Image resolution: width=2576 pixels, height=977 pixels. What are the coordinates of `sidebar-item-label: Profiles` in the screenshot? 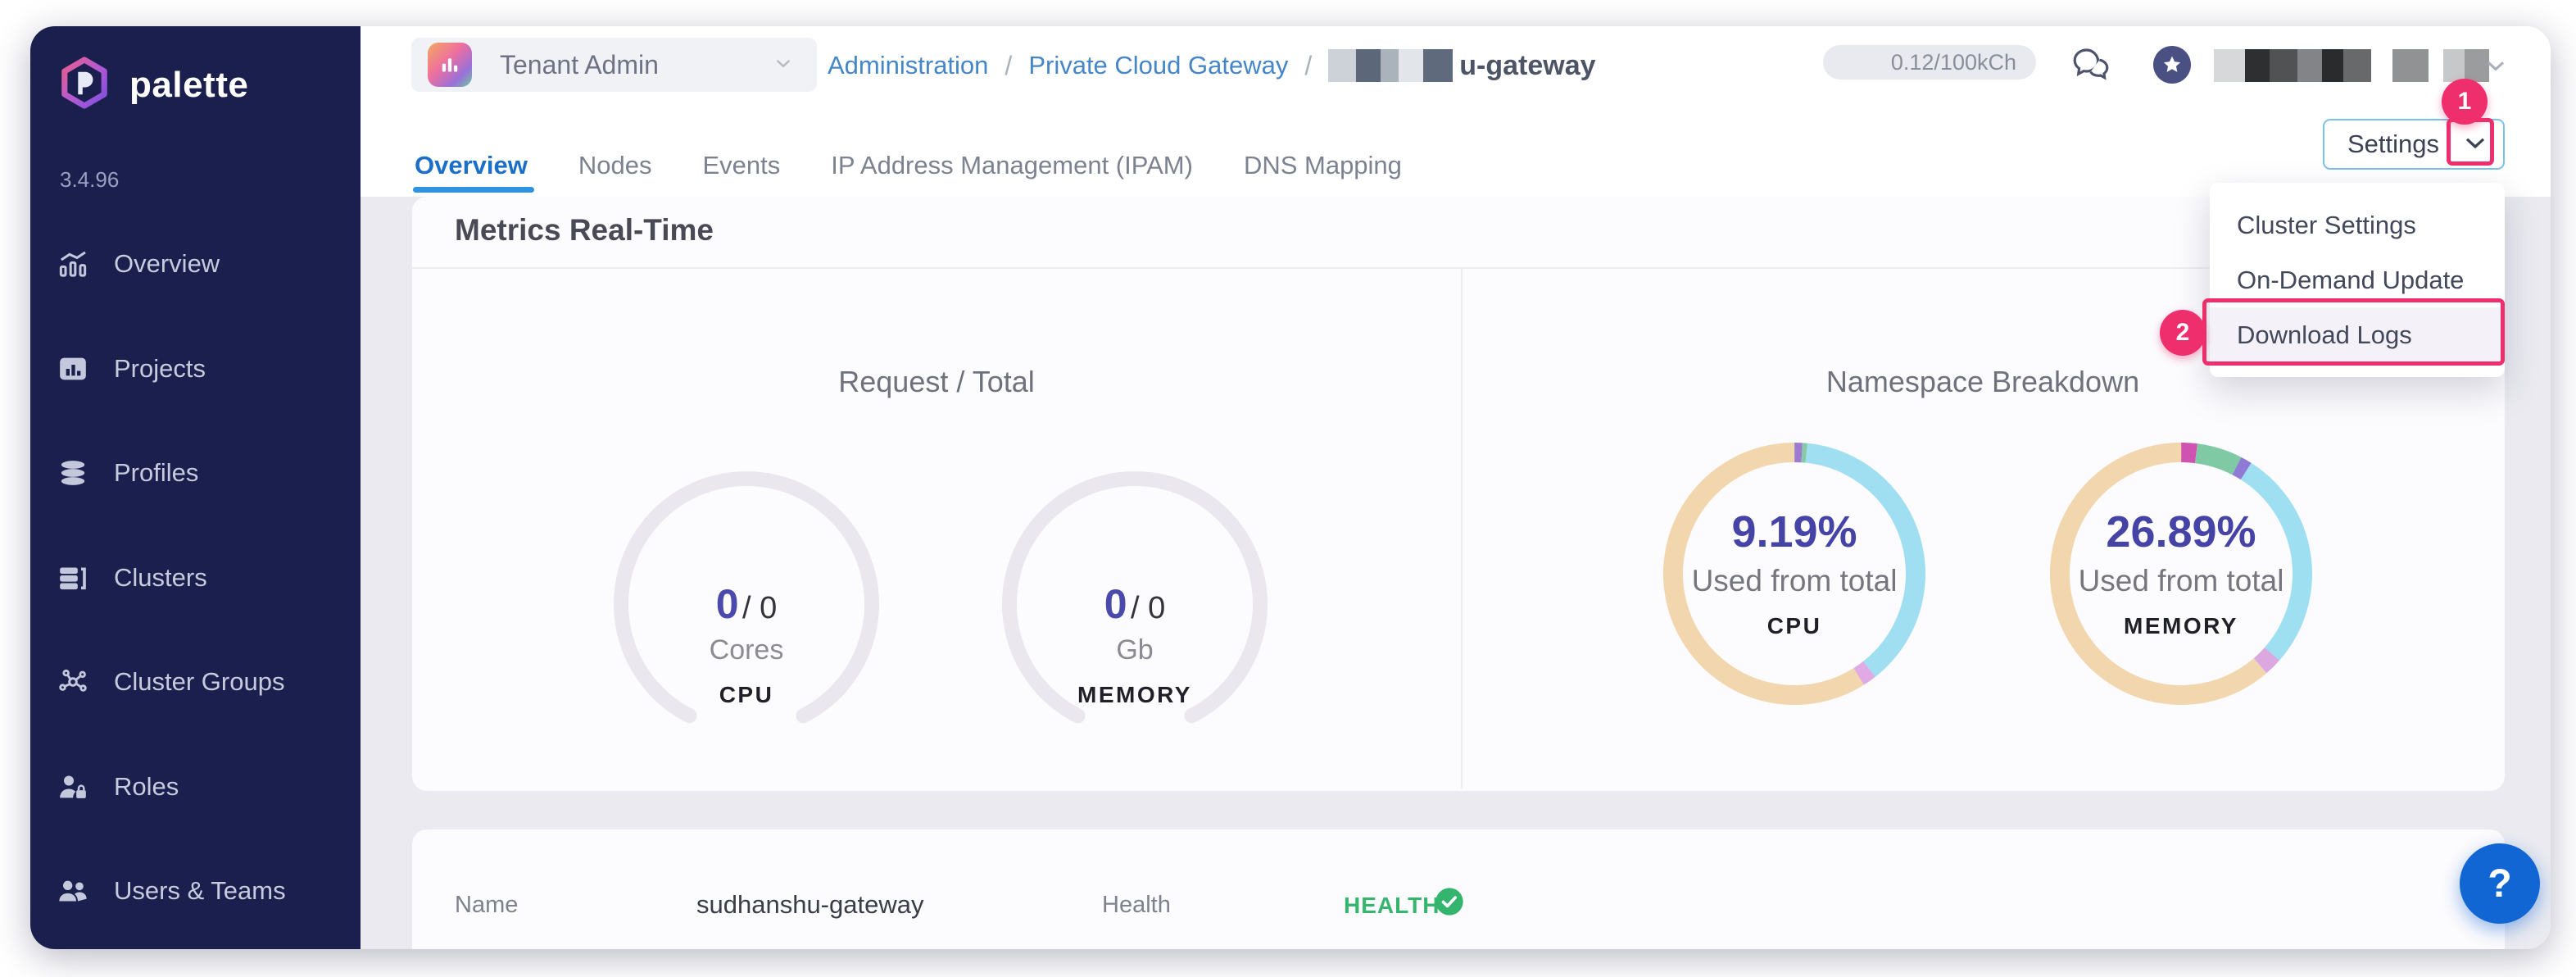 It's located at (156, 473).